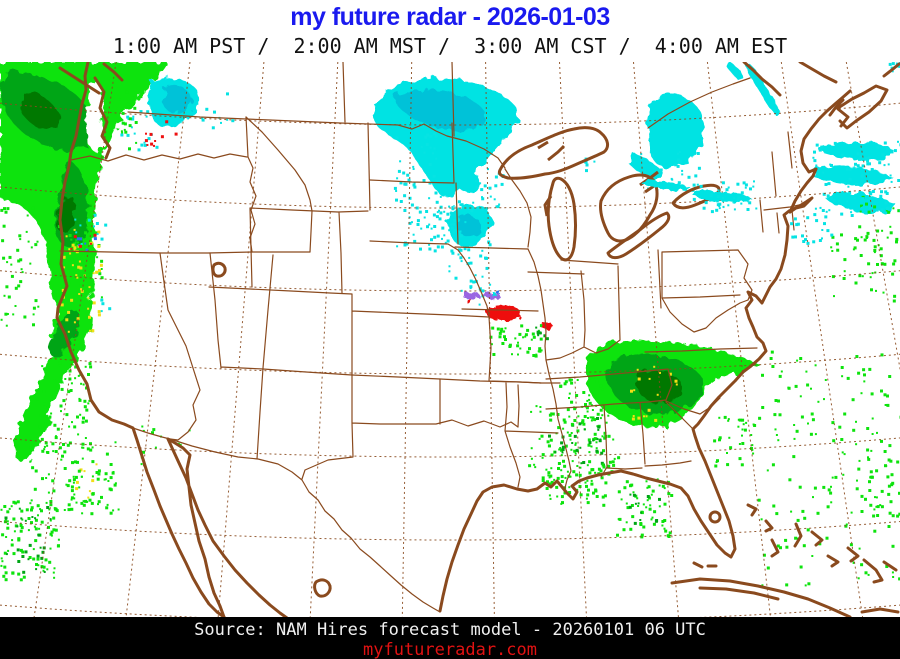 The image size is (900, 659). Describe the element at coordinates (91, 111) in the screenshot. I see `puget-sound-vancouver-island` at that location.